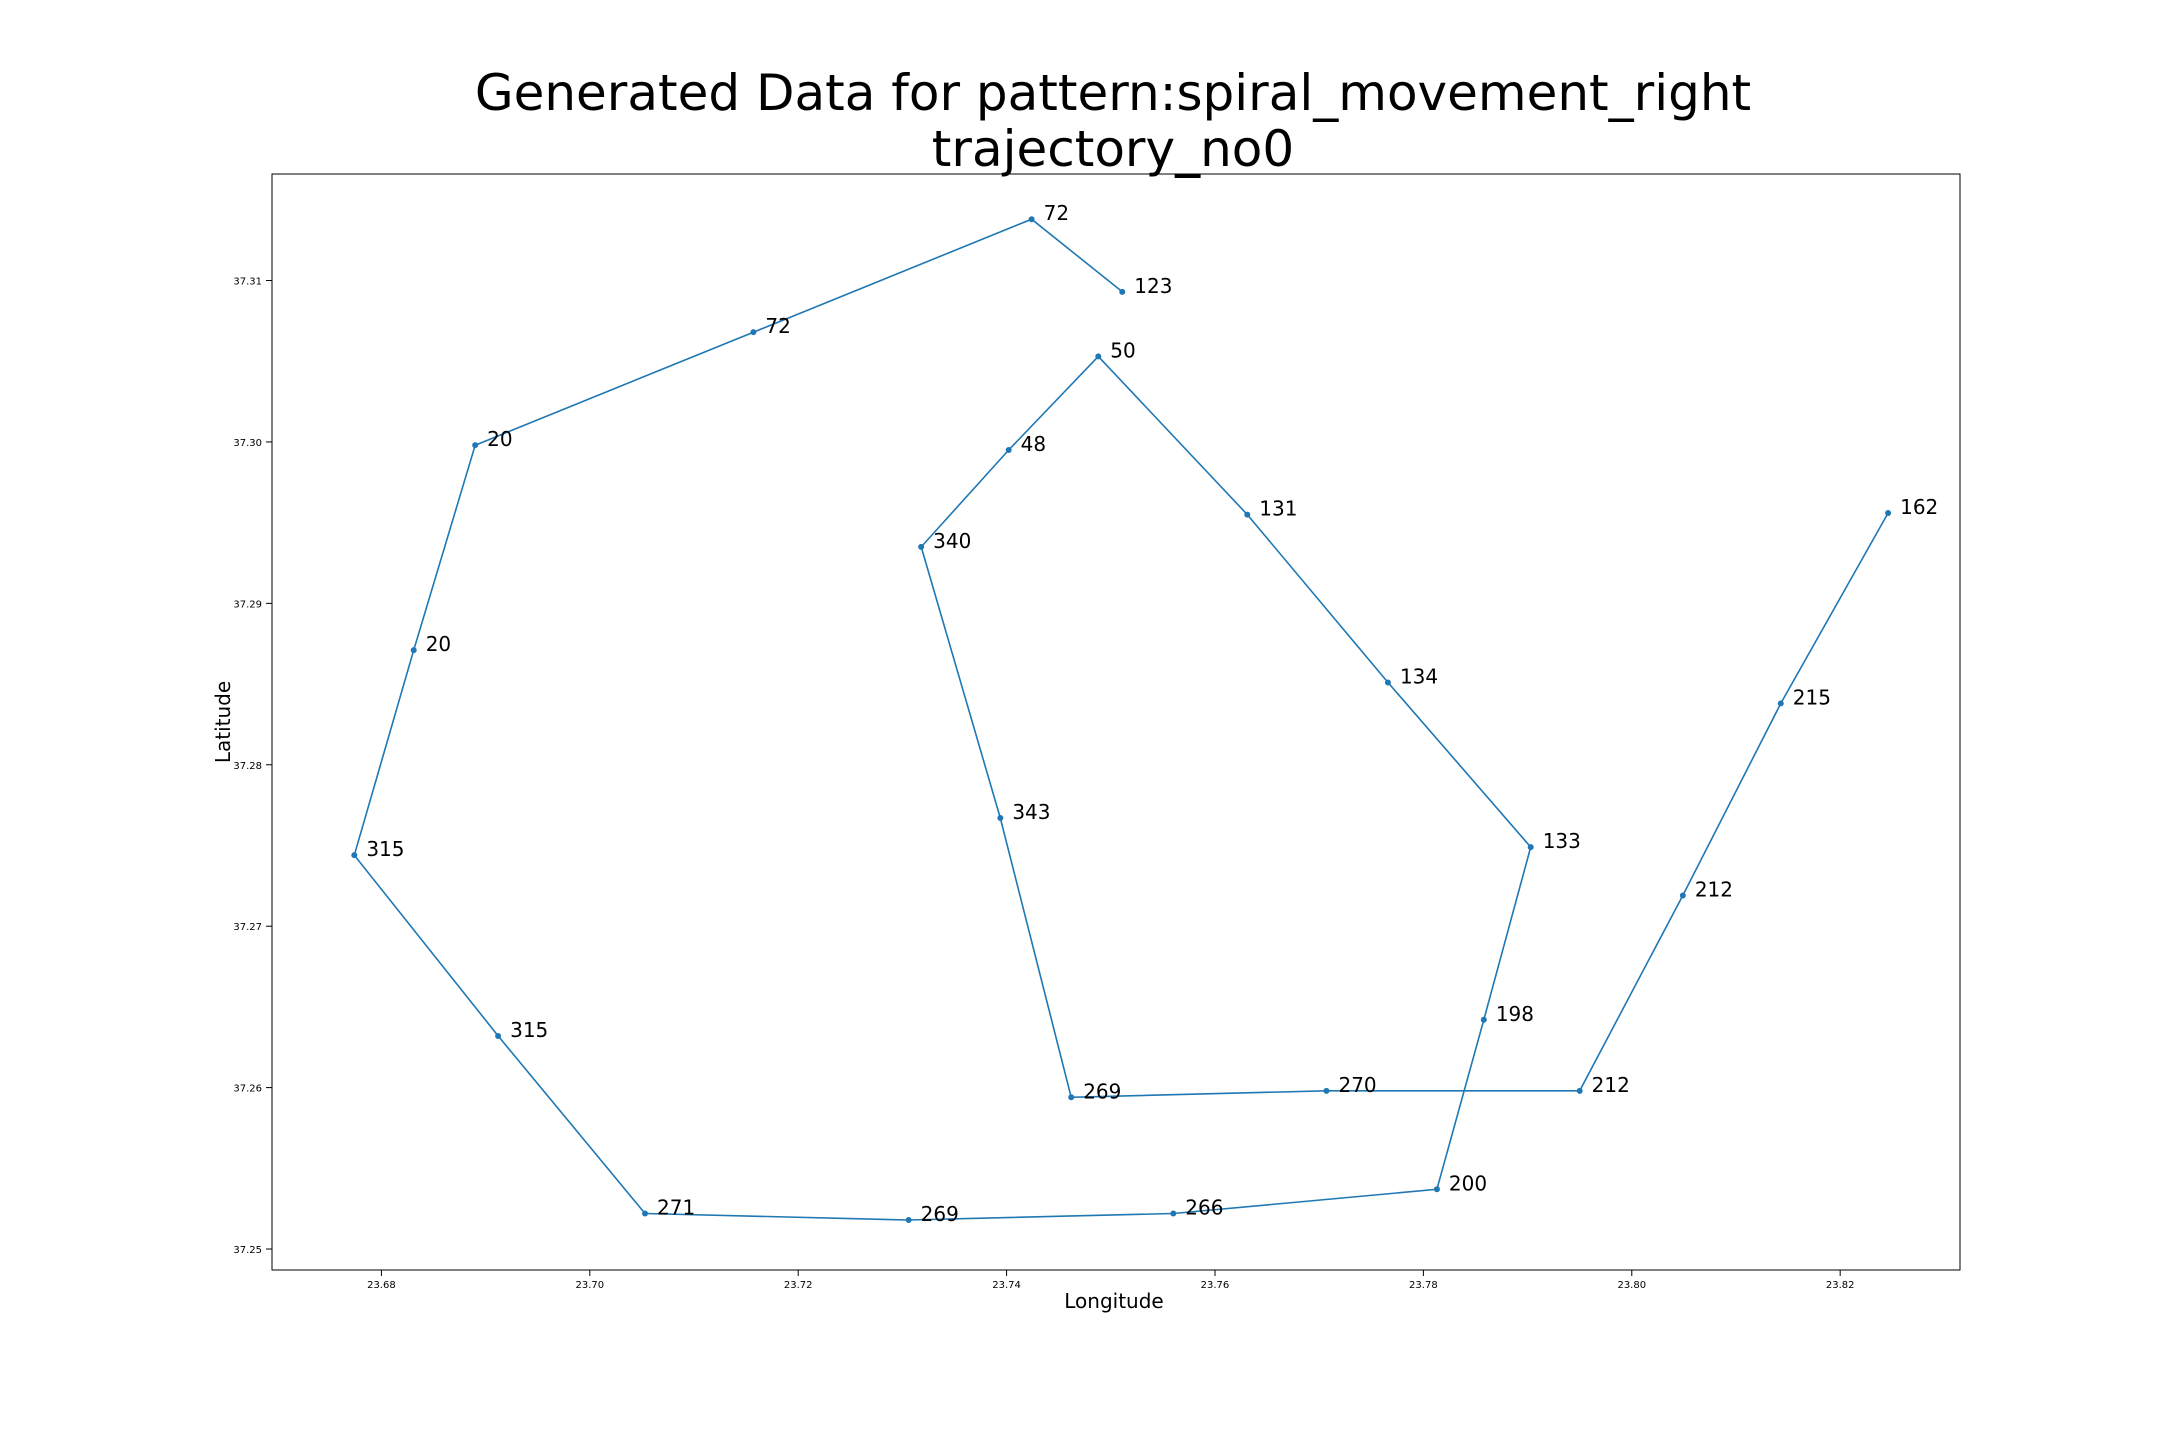 The height and width of the screenshot is (1440, 2160). I want to click on x-tick-label: 23.70, so click(589, 1285).